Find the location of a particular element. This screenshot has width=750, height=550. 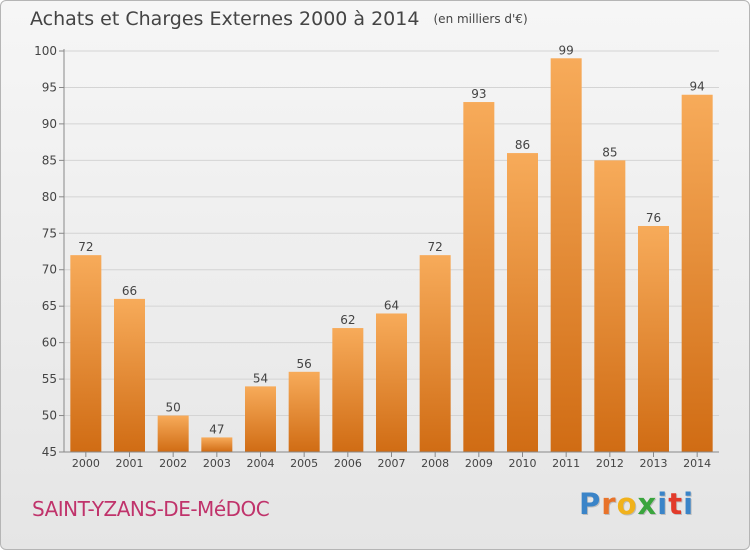

x-tick-label: 2004 is located at coordinates (261, 463).